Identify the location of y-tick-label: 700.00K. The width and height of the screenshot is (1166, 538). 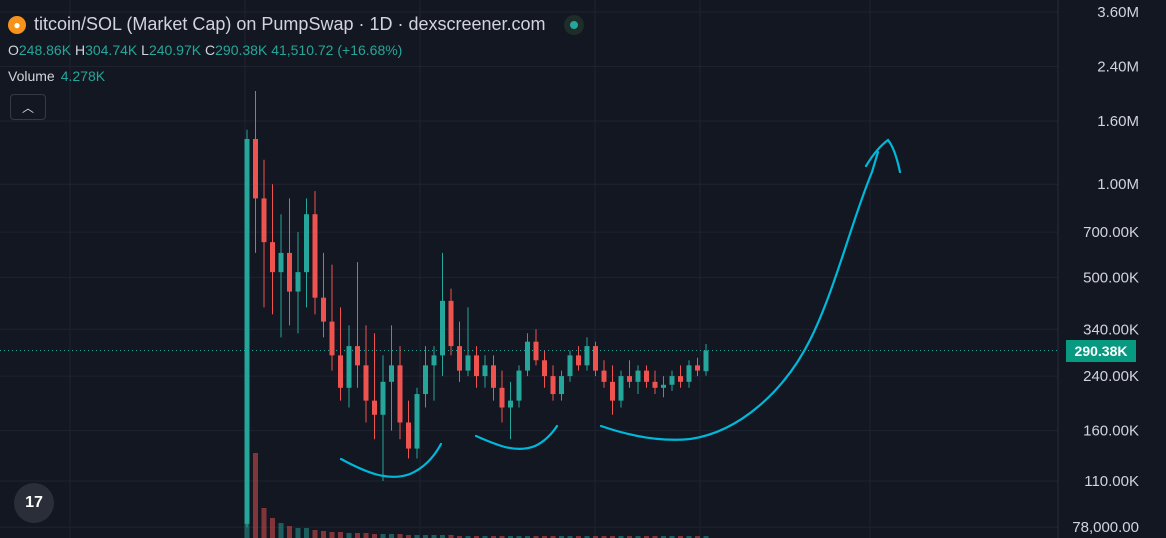
(1111, 232).